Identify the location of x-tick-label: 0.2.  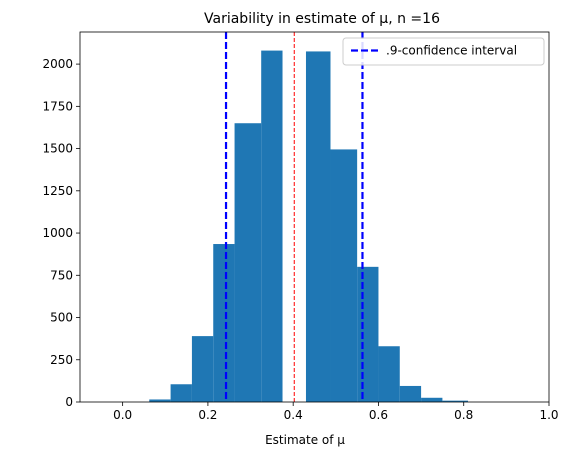
(207, 415).